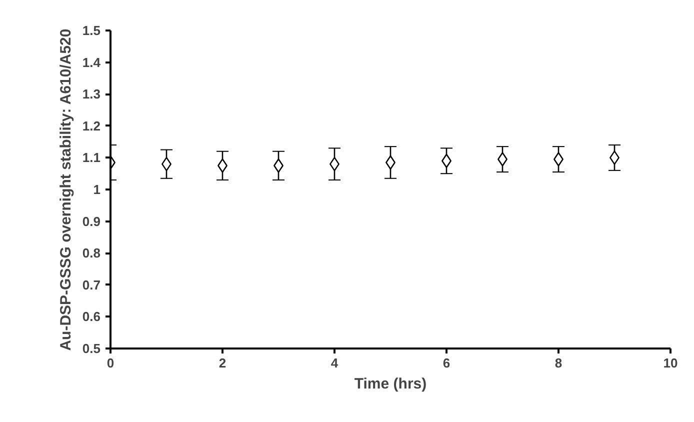 Image resolution: width=694 pixels, height=422 pixels. Describe the element at coordinates (91, 158) in the screenshot. I see `y-tick-label: 1.1` at that location.